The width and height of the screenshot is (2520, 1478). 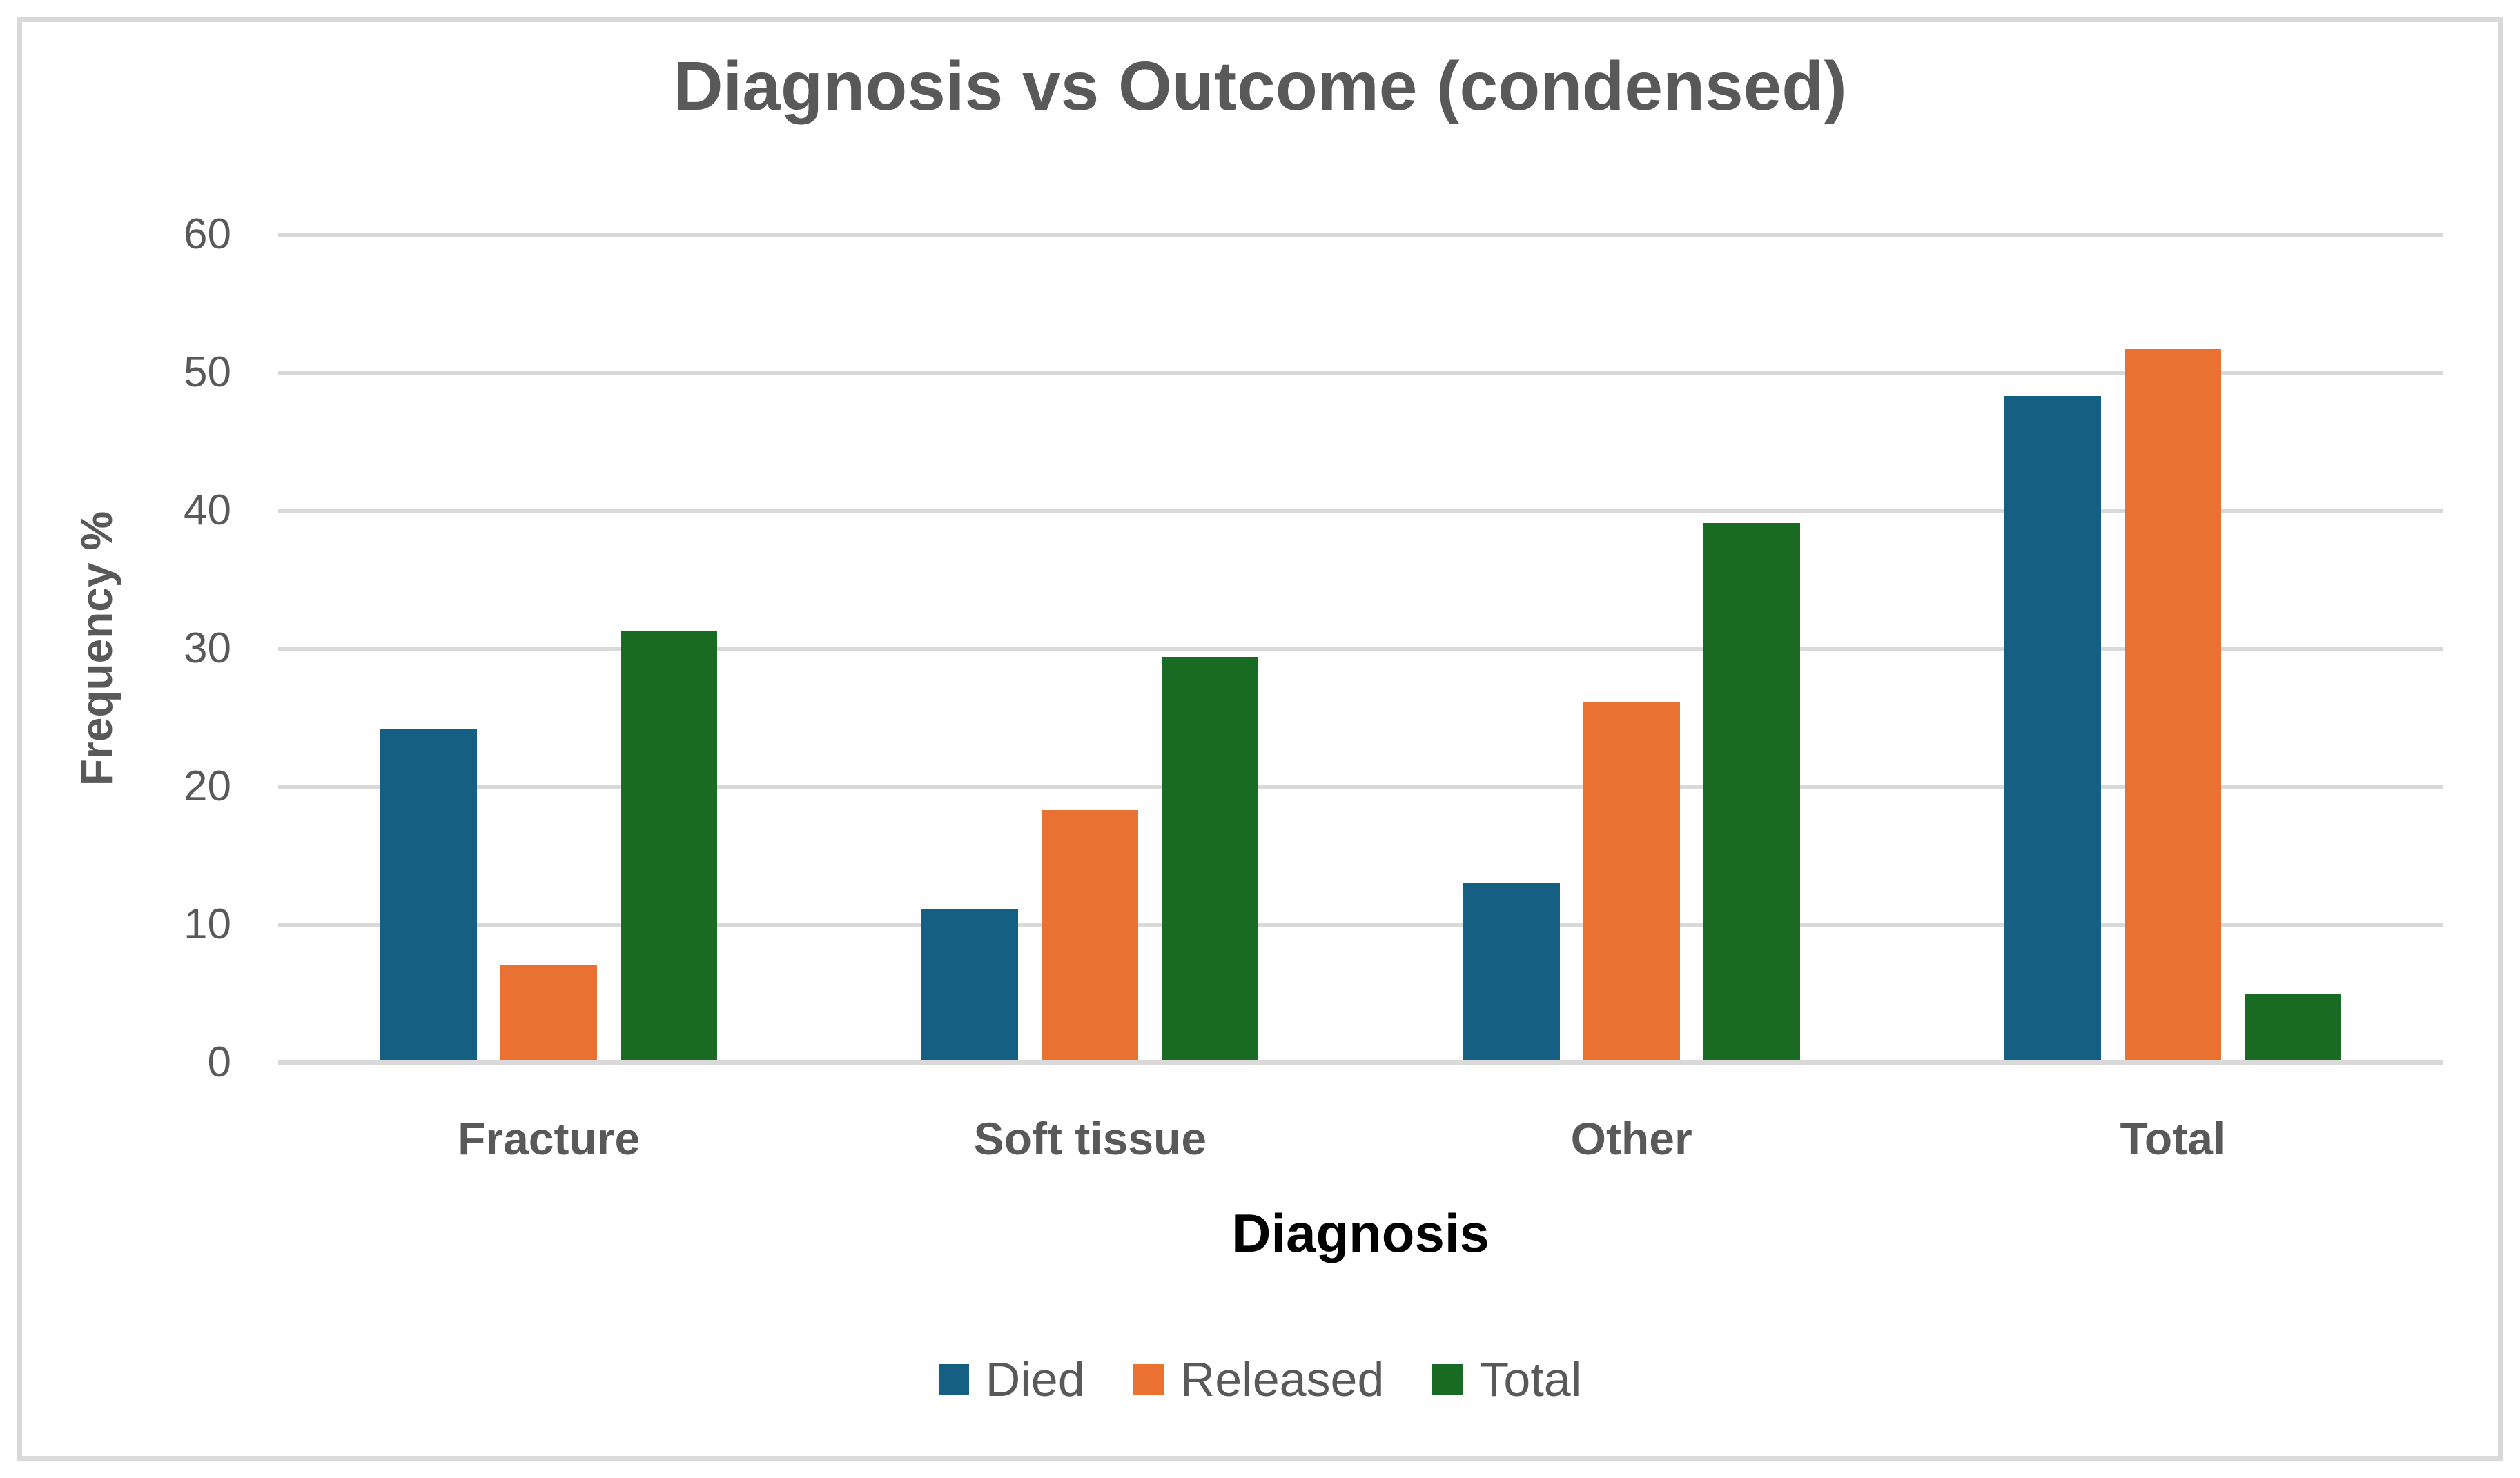 I want to click on legend-label: Released, so click(x=1282, y=1379).